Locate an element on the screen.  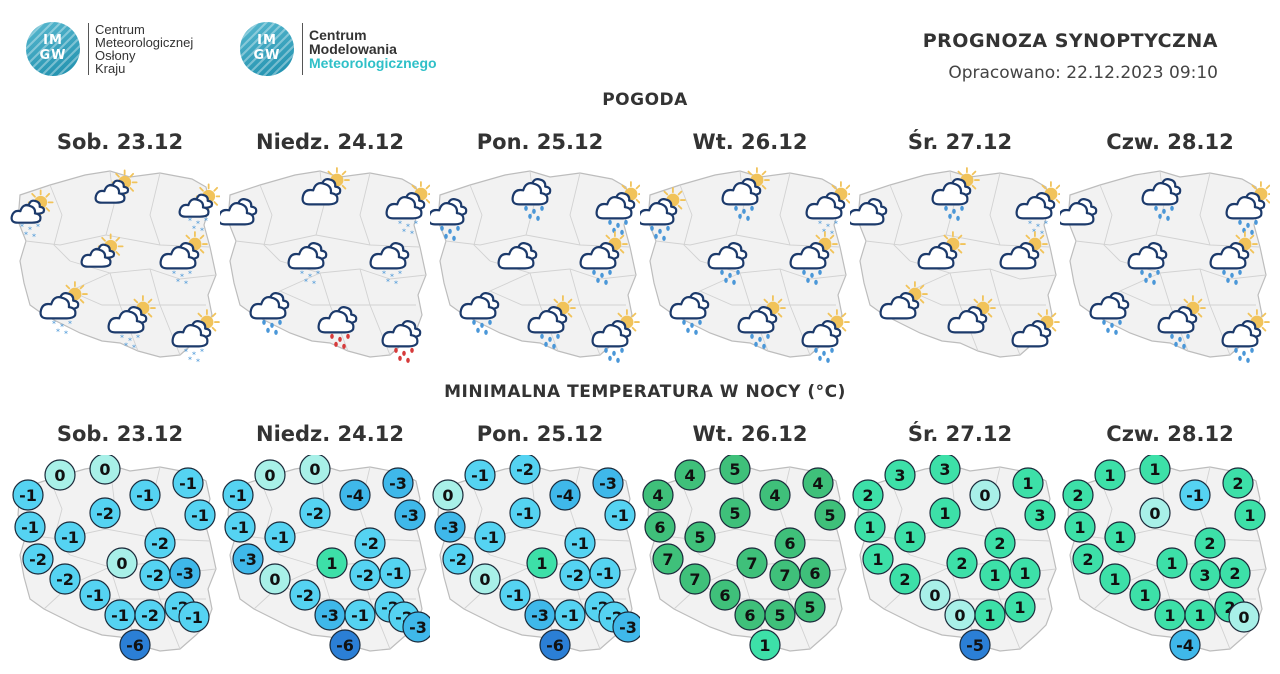
temp-day-label: Czw. 28.12 is located at coordinates (1170, 434).